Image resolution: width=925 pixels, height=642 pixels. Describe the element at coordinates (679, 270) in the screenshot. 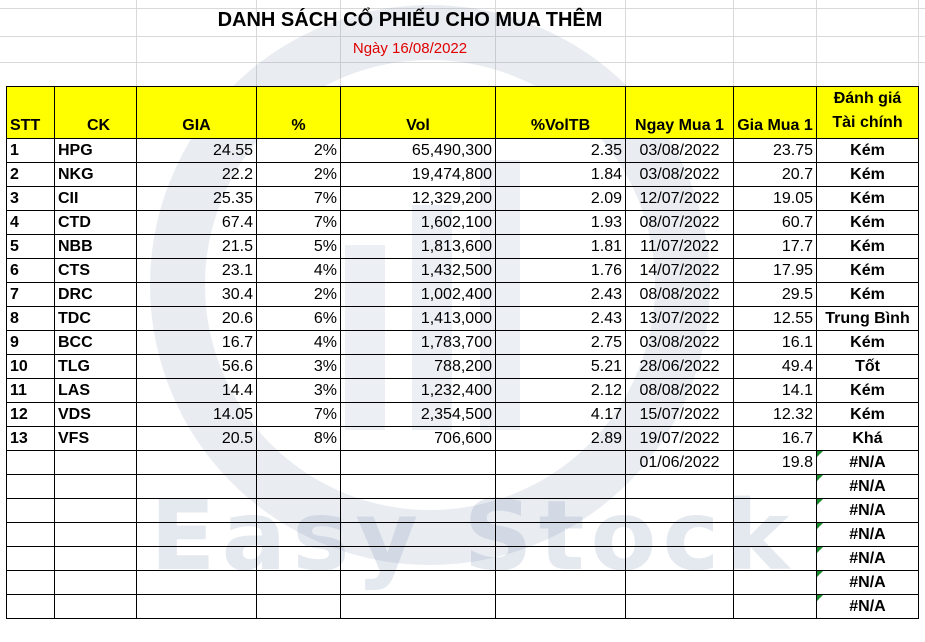

I see `cell-ngay-mua: 14/07/2022` at that location.